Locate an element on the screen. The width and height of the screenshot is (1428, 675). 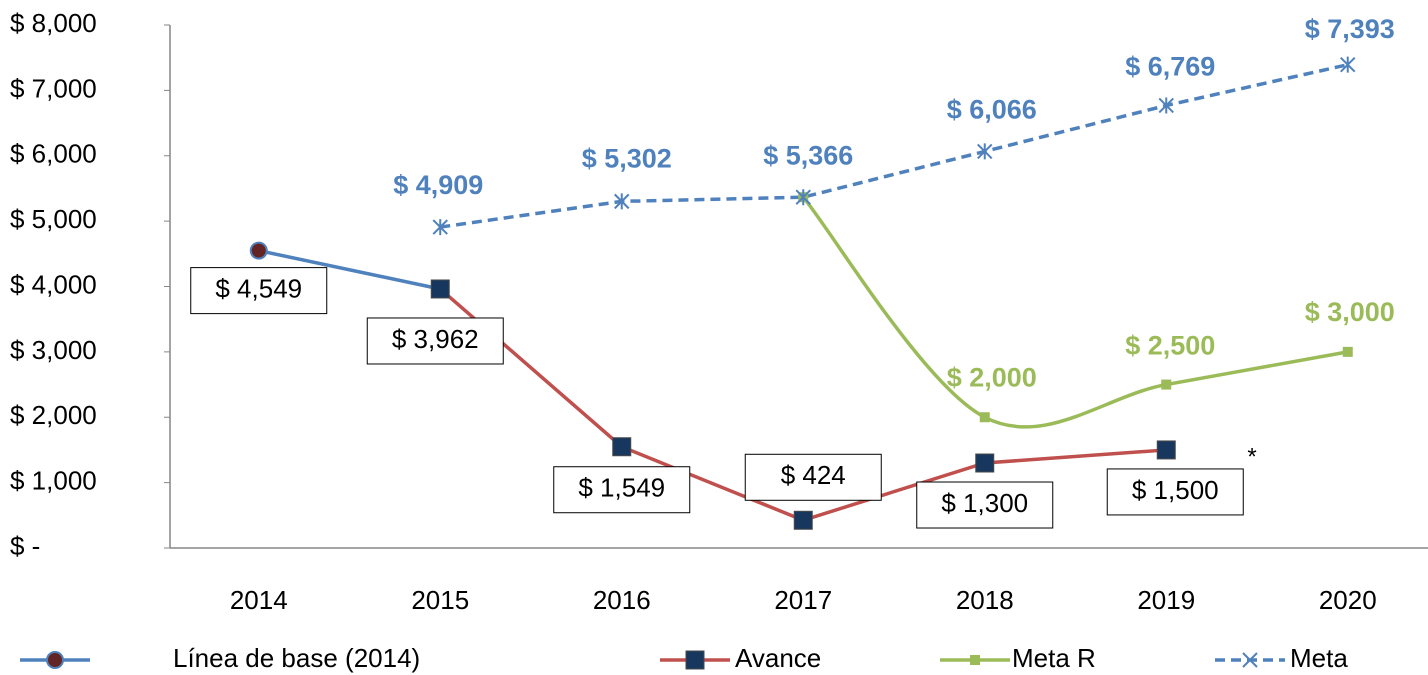
legend-label: Línea de base (2014) is located at coordinates (296, 658).